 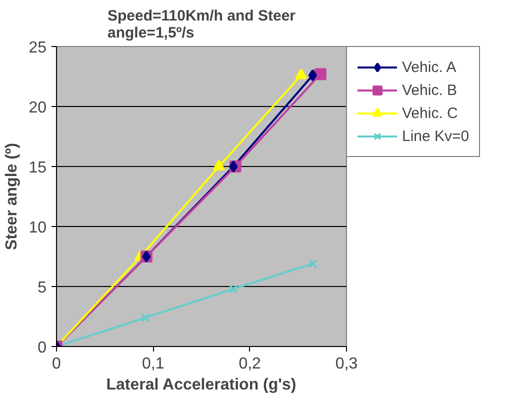 What do you see at coordinates (430, 113) in the screenshot?
I see `legend-label: Vehic. C` at bounding box center [430, 113].